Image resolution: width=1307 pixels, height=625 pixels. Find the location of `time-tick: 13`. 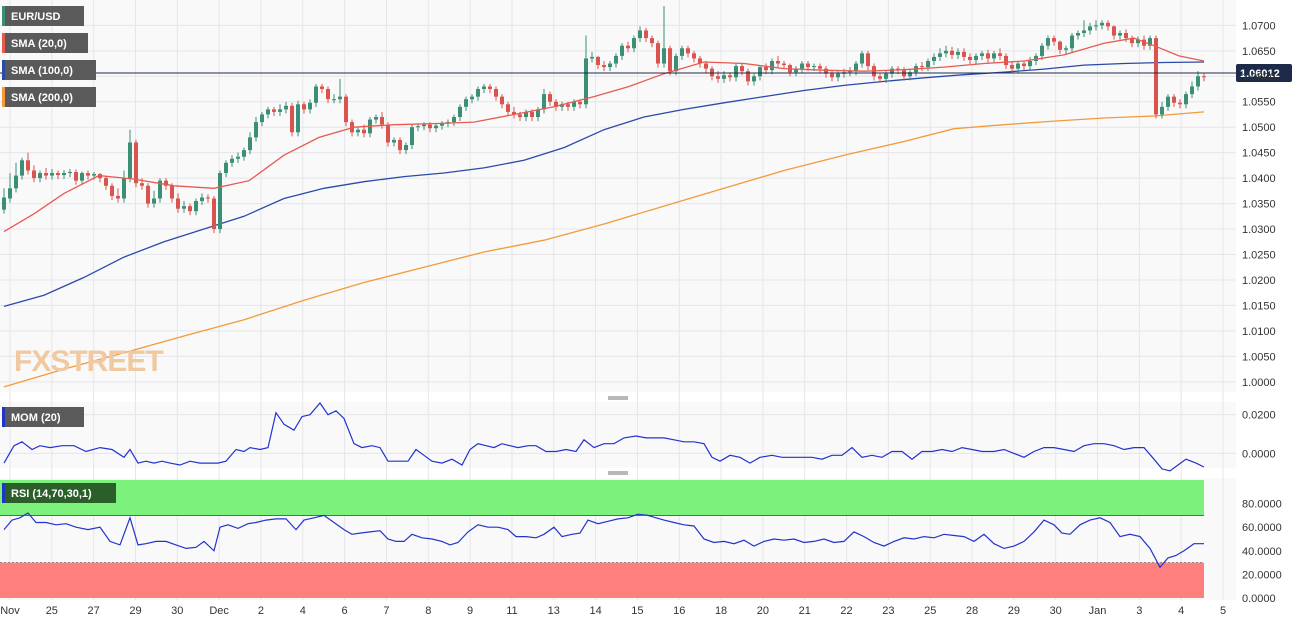

time-tick: 13 is located at coordinates (554, 611).